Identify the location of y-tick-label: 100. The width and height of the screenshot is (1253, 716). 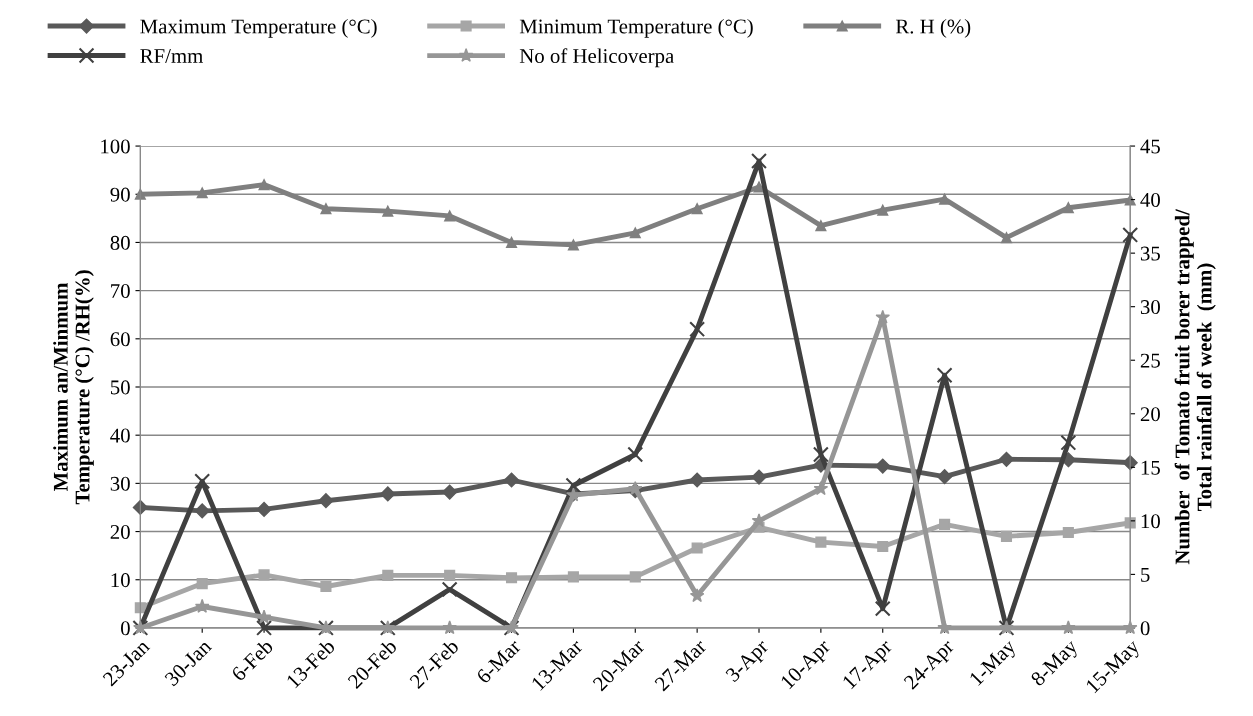
(115, 146).